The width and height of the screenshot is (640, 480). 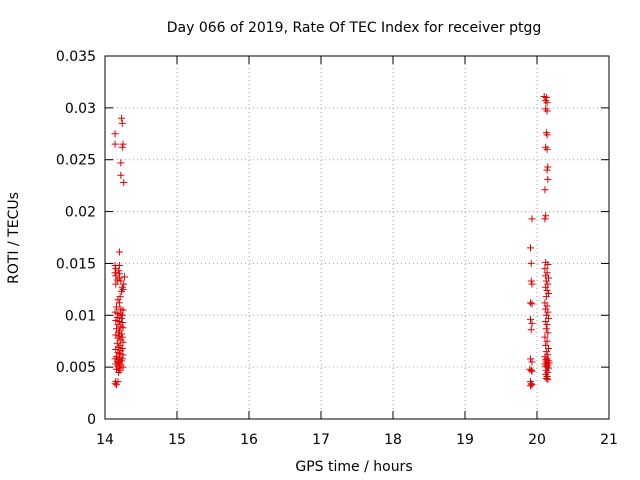 What do you see at coordinates (80, 109) in the screenshot?
I see `y-tick-label: 0.03` at bounding box center [80, 109].